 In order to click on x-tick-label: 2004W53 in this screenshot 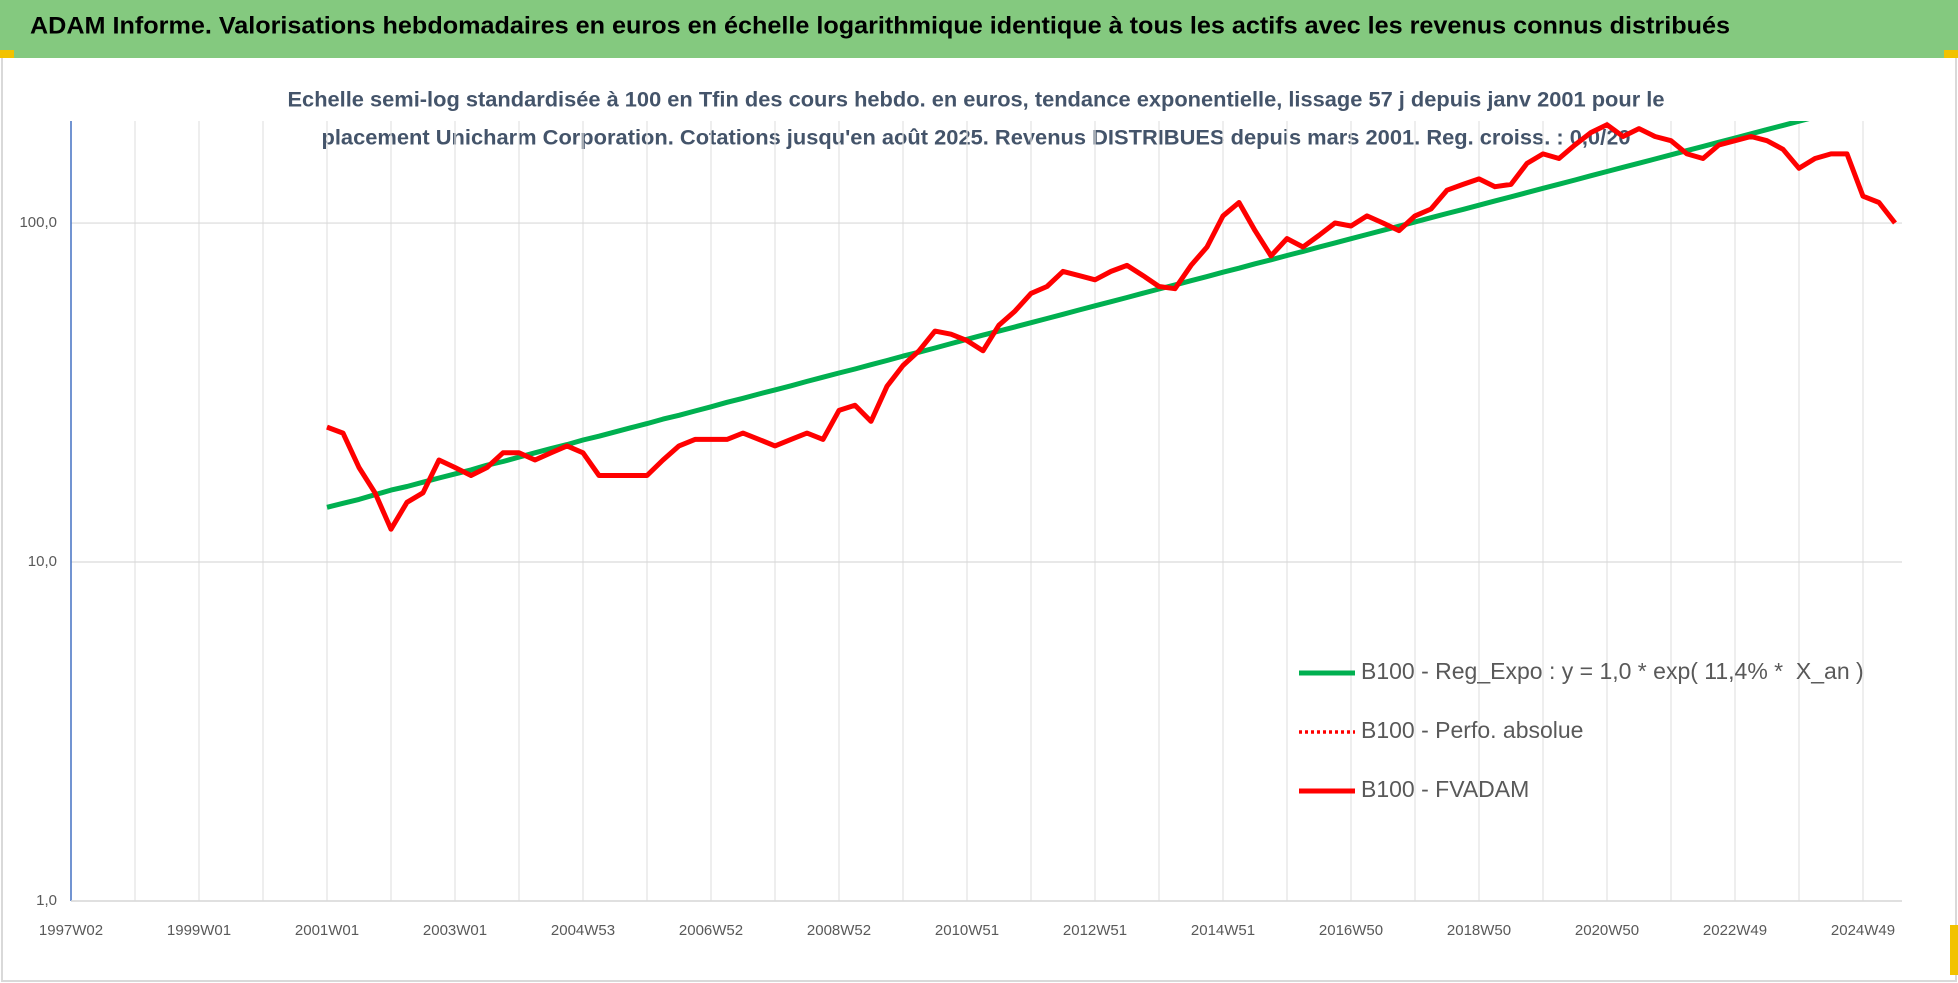, I will do `click(583, 930)`.